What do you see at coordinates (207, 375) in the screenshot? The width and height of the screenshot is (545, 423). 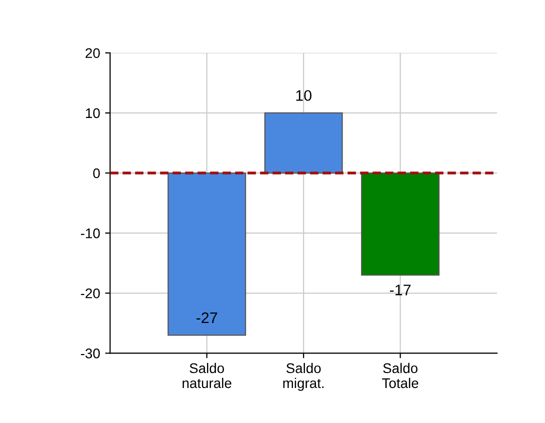 I see `x-tick-label: Saldo naturale` at bounding box center [207, 375].